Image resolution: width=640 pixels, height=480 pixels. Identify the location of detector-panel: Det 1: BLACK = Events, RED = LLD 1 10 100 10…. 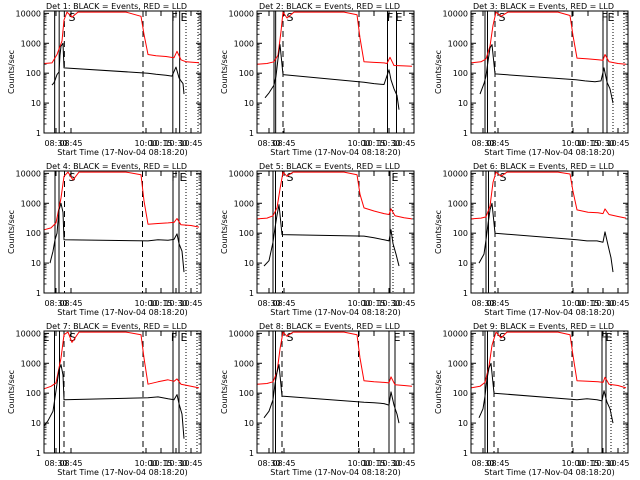
(105, 79).